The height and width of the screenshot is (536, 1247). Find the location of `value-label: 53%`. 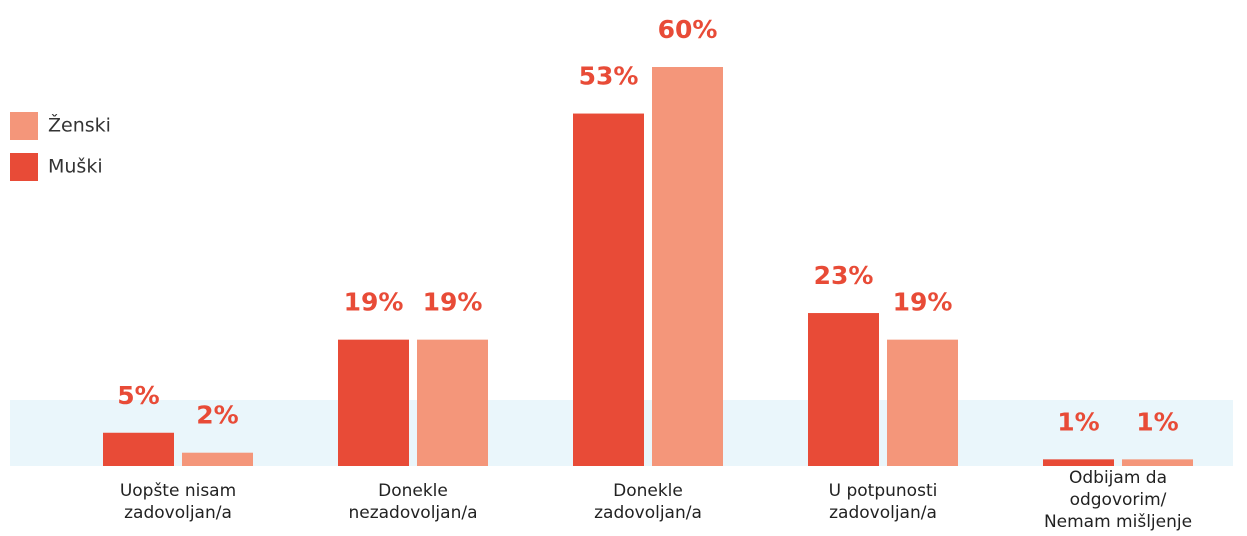

value-label: 53% is located at coordinates (609, 76).